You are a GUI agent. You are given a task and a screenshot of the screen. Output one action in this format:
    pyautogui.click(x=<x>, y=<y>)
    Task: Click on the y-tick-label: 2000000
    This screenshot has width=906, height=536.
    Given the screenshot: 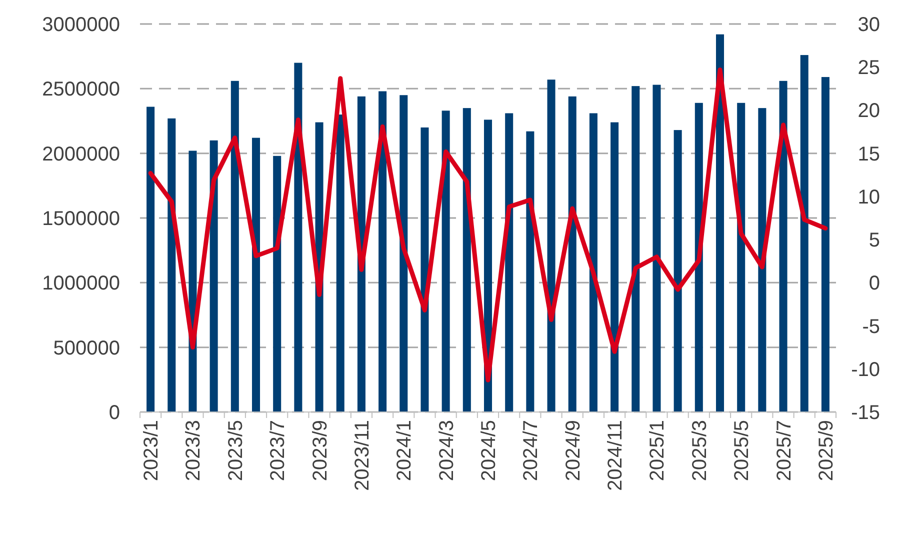 What is the action you would take?
    pyautogui.click(x=81, y=154)
    